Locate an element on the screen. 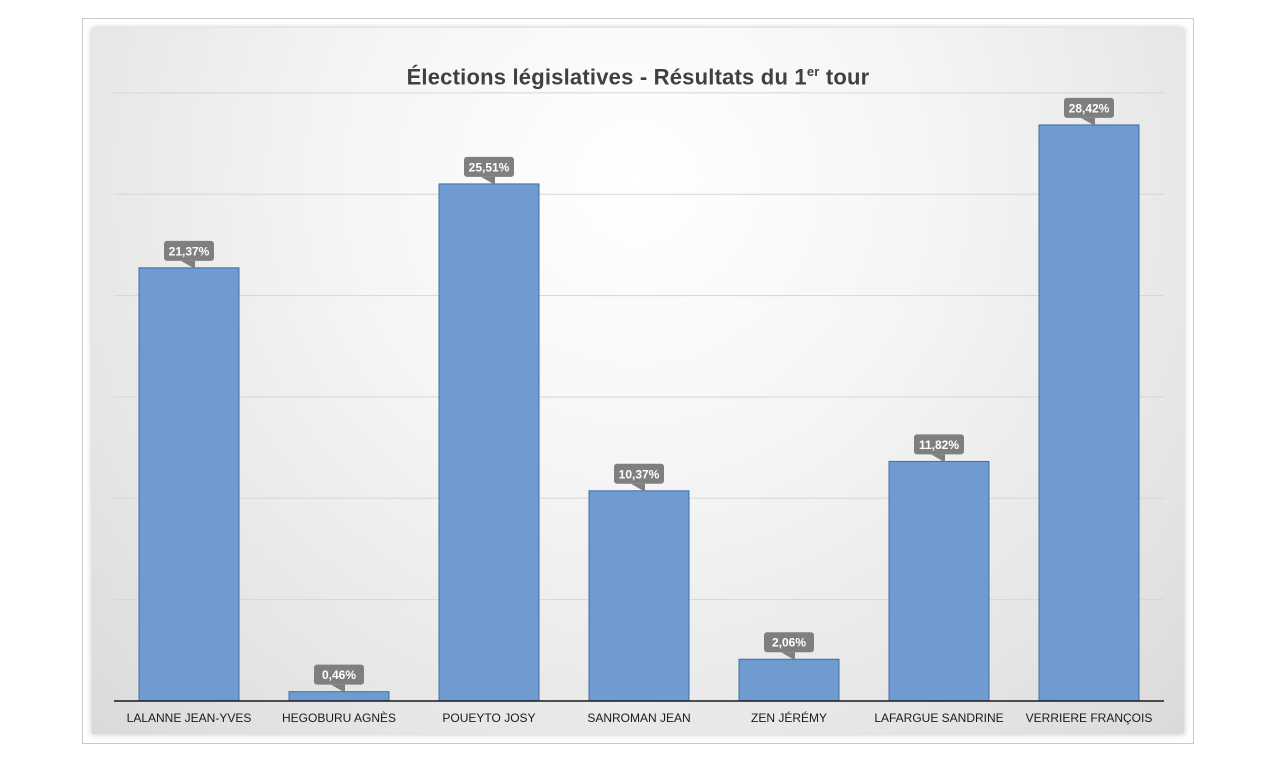  data-label: 11,82% is located at coordinates (939, 448).